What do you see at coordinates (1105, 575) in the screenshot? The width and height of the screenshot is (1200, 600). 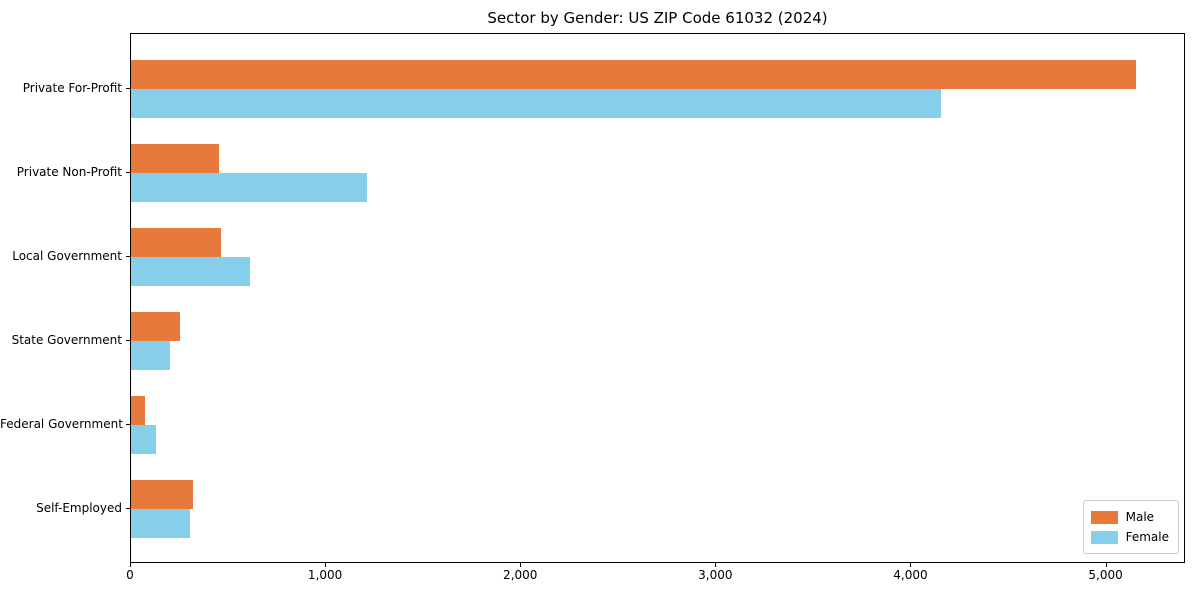 I see `x-tick-label-5: 5,000` at bounding box center [1105, 575].